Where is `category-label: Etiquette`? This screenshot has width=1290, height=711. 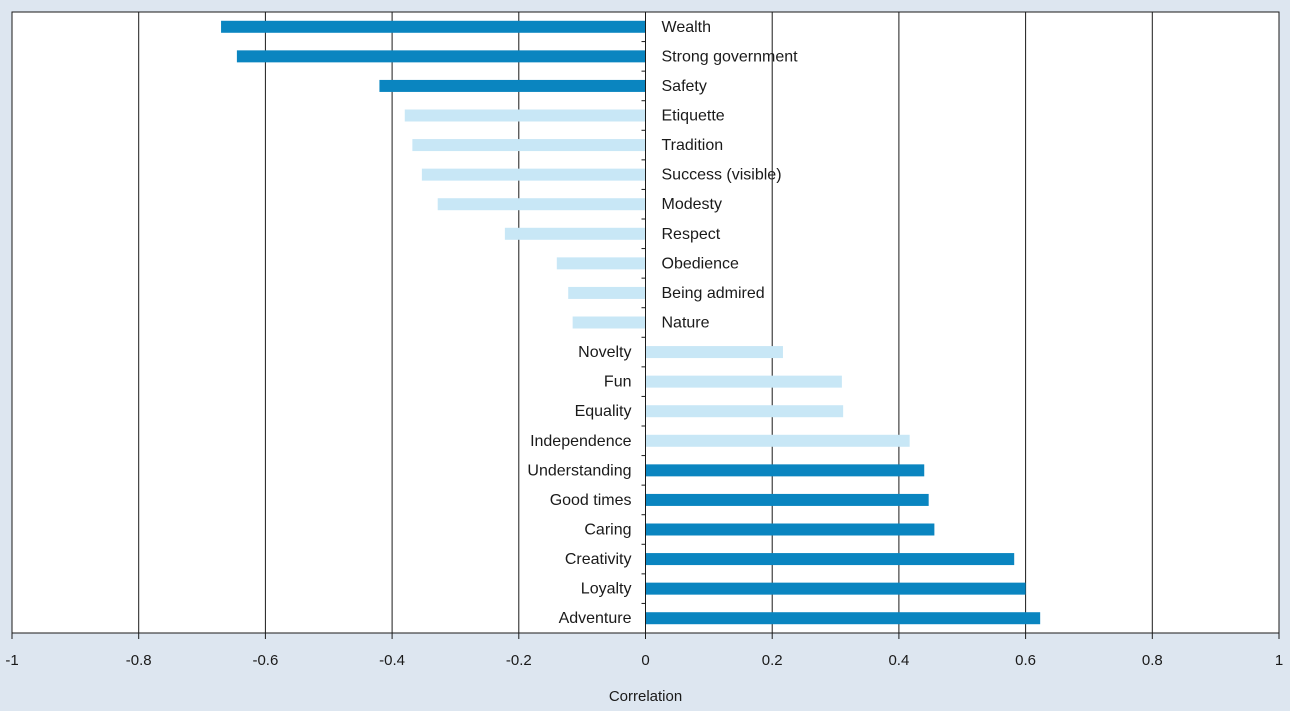
category-label: Etiquette is located at coordinates (693, 116).